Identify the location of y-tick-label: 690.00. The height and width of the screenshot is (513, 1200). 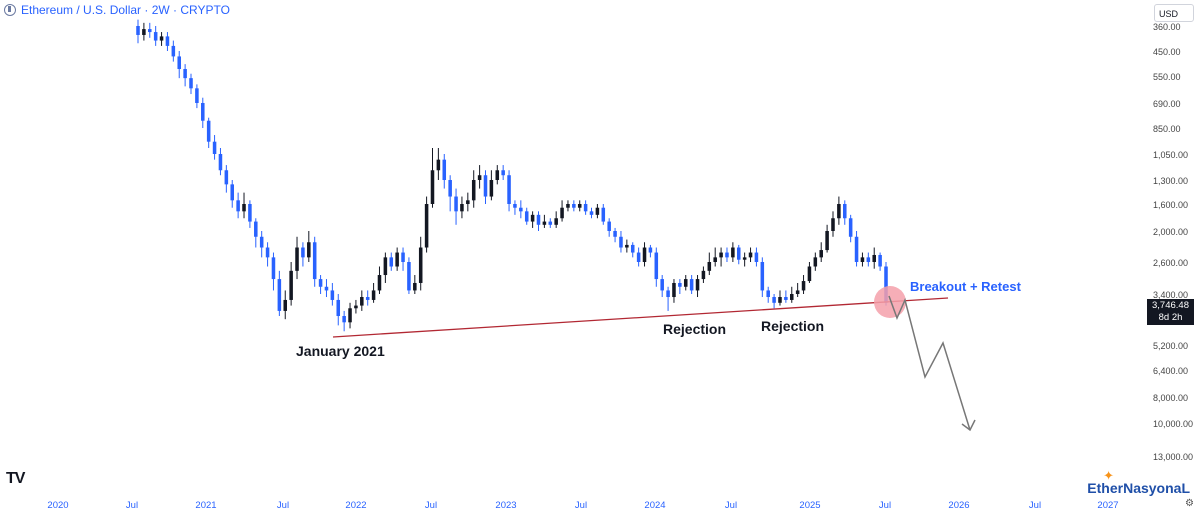
(1167, 104).